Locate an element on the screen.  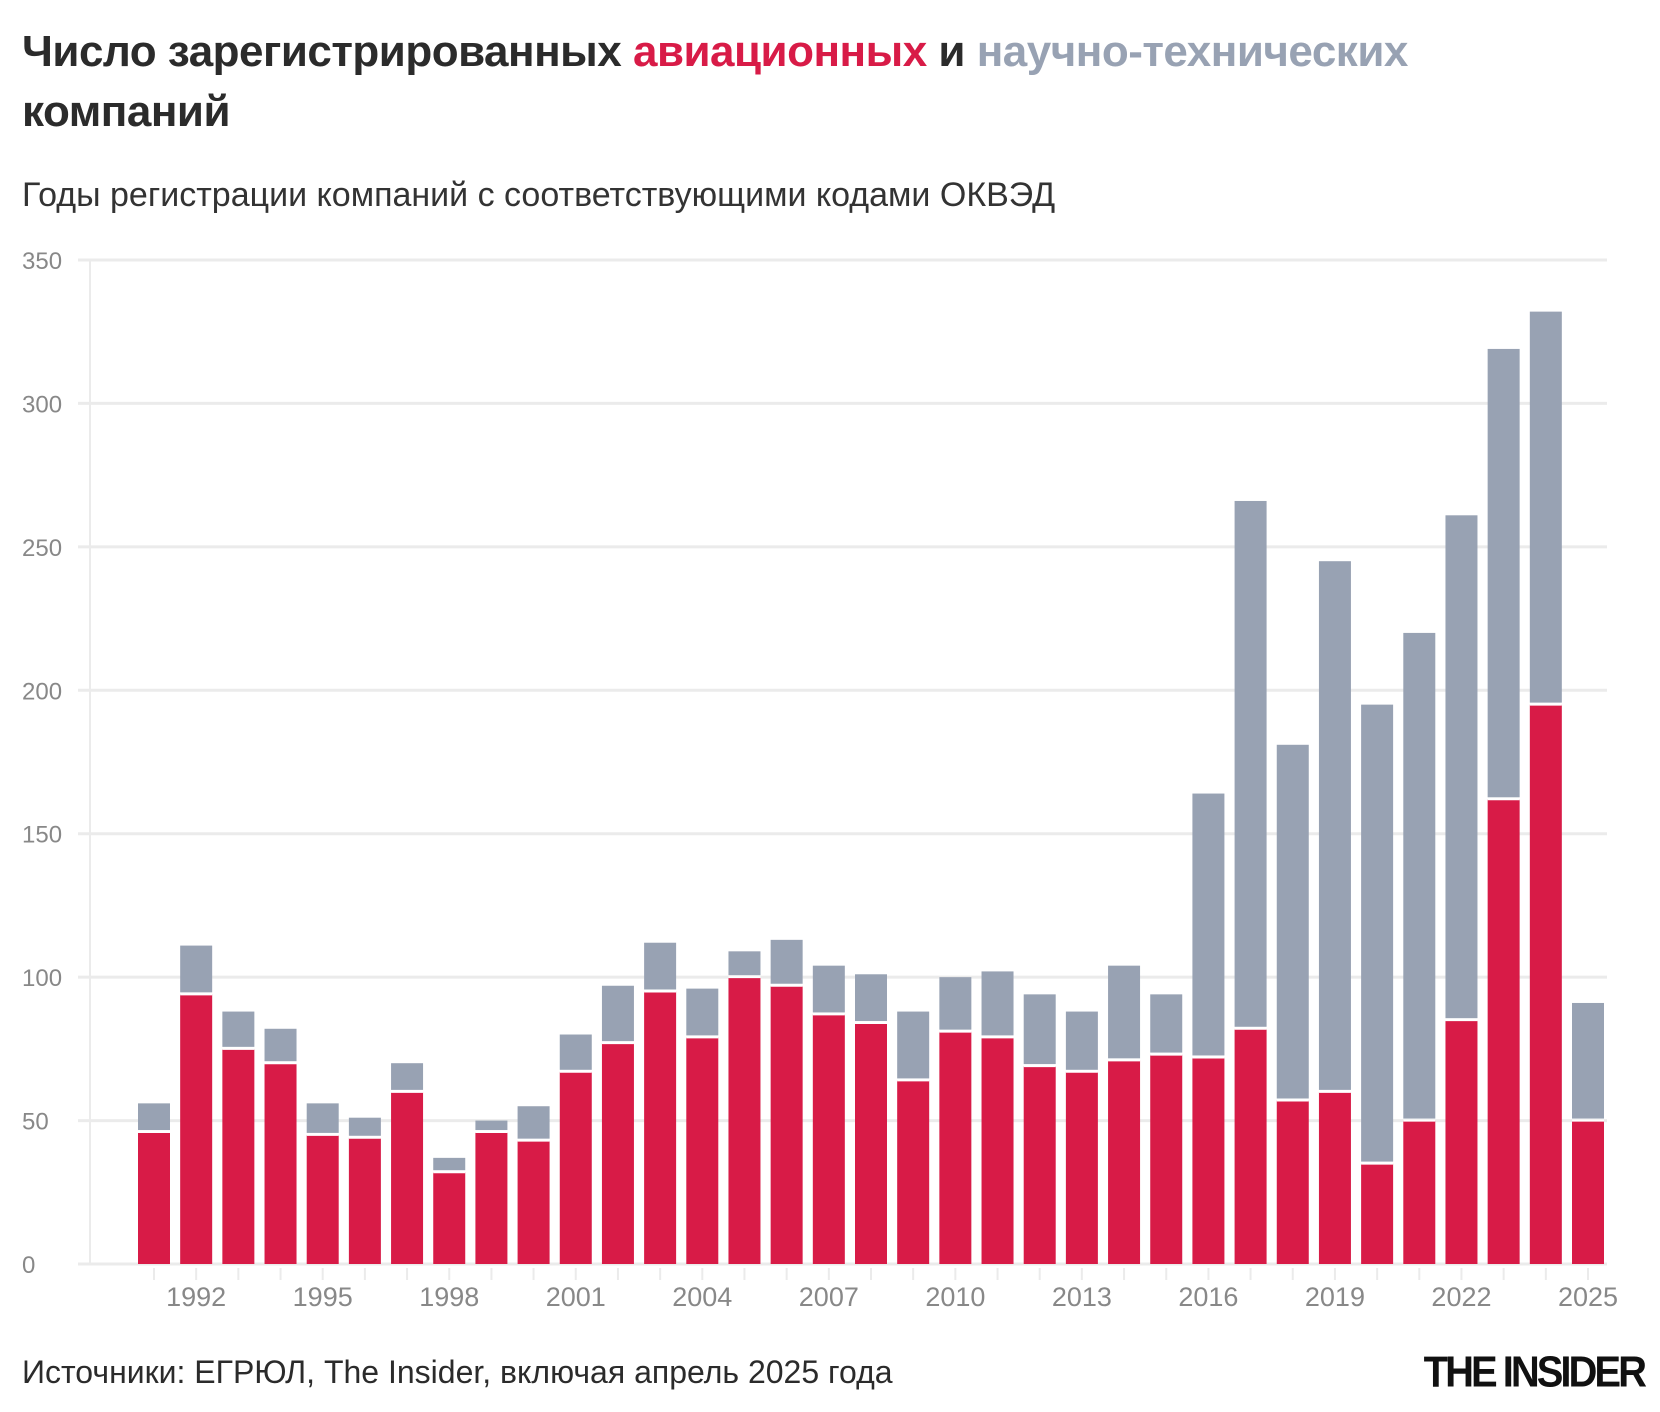
bar-scitech-1996 is located at coordinates (364, 1126).